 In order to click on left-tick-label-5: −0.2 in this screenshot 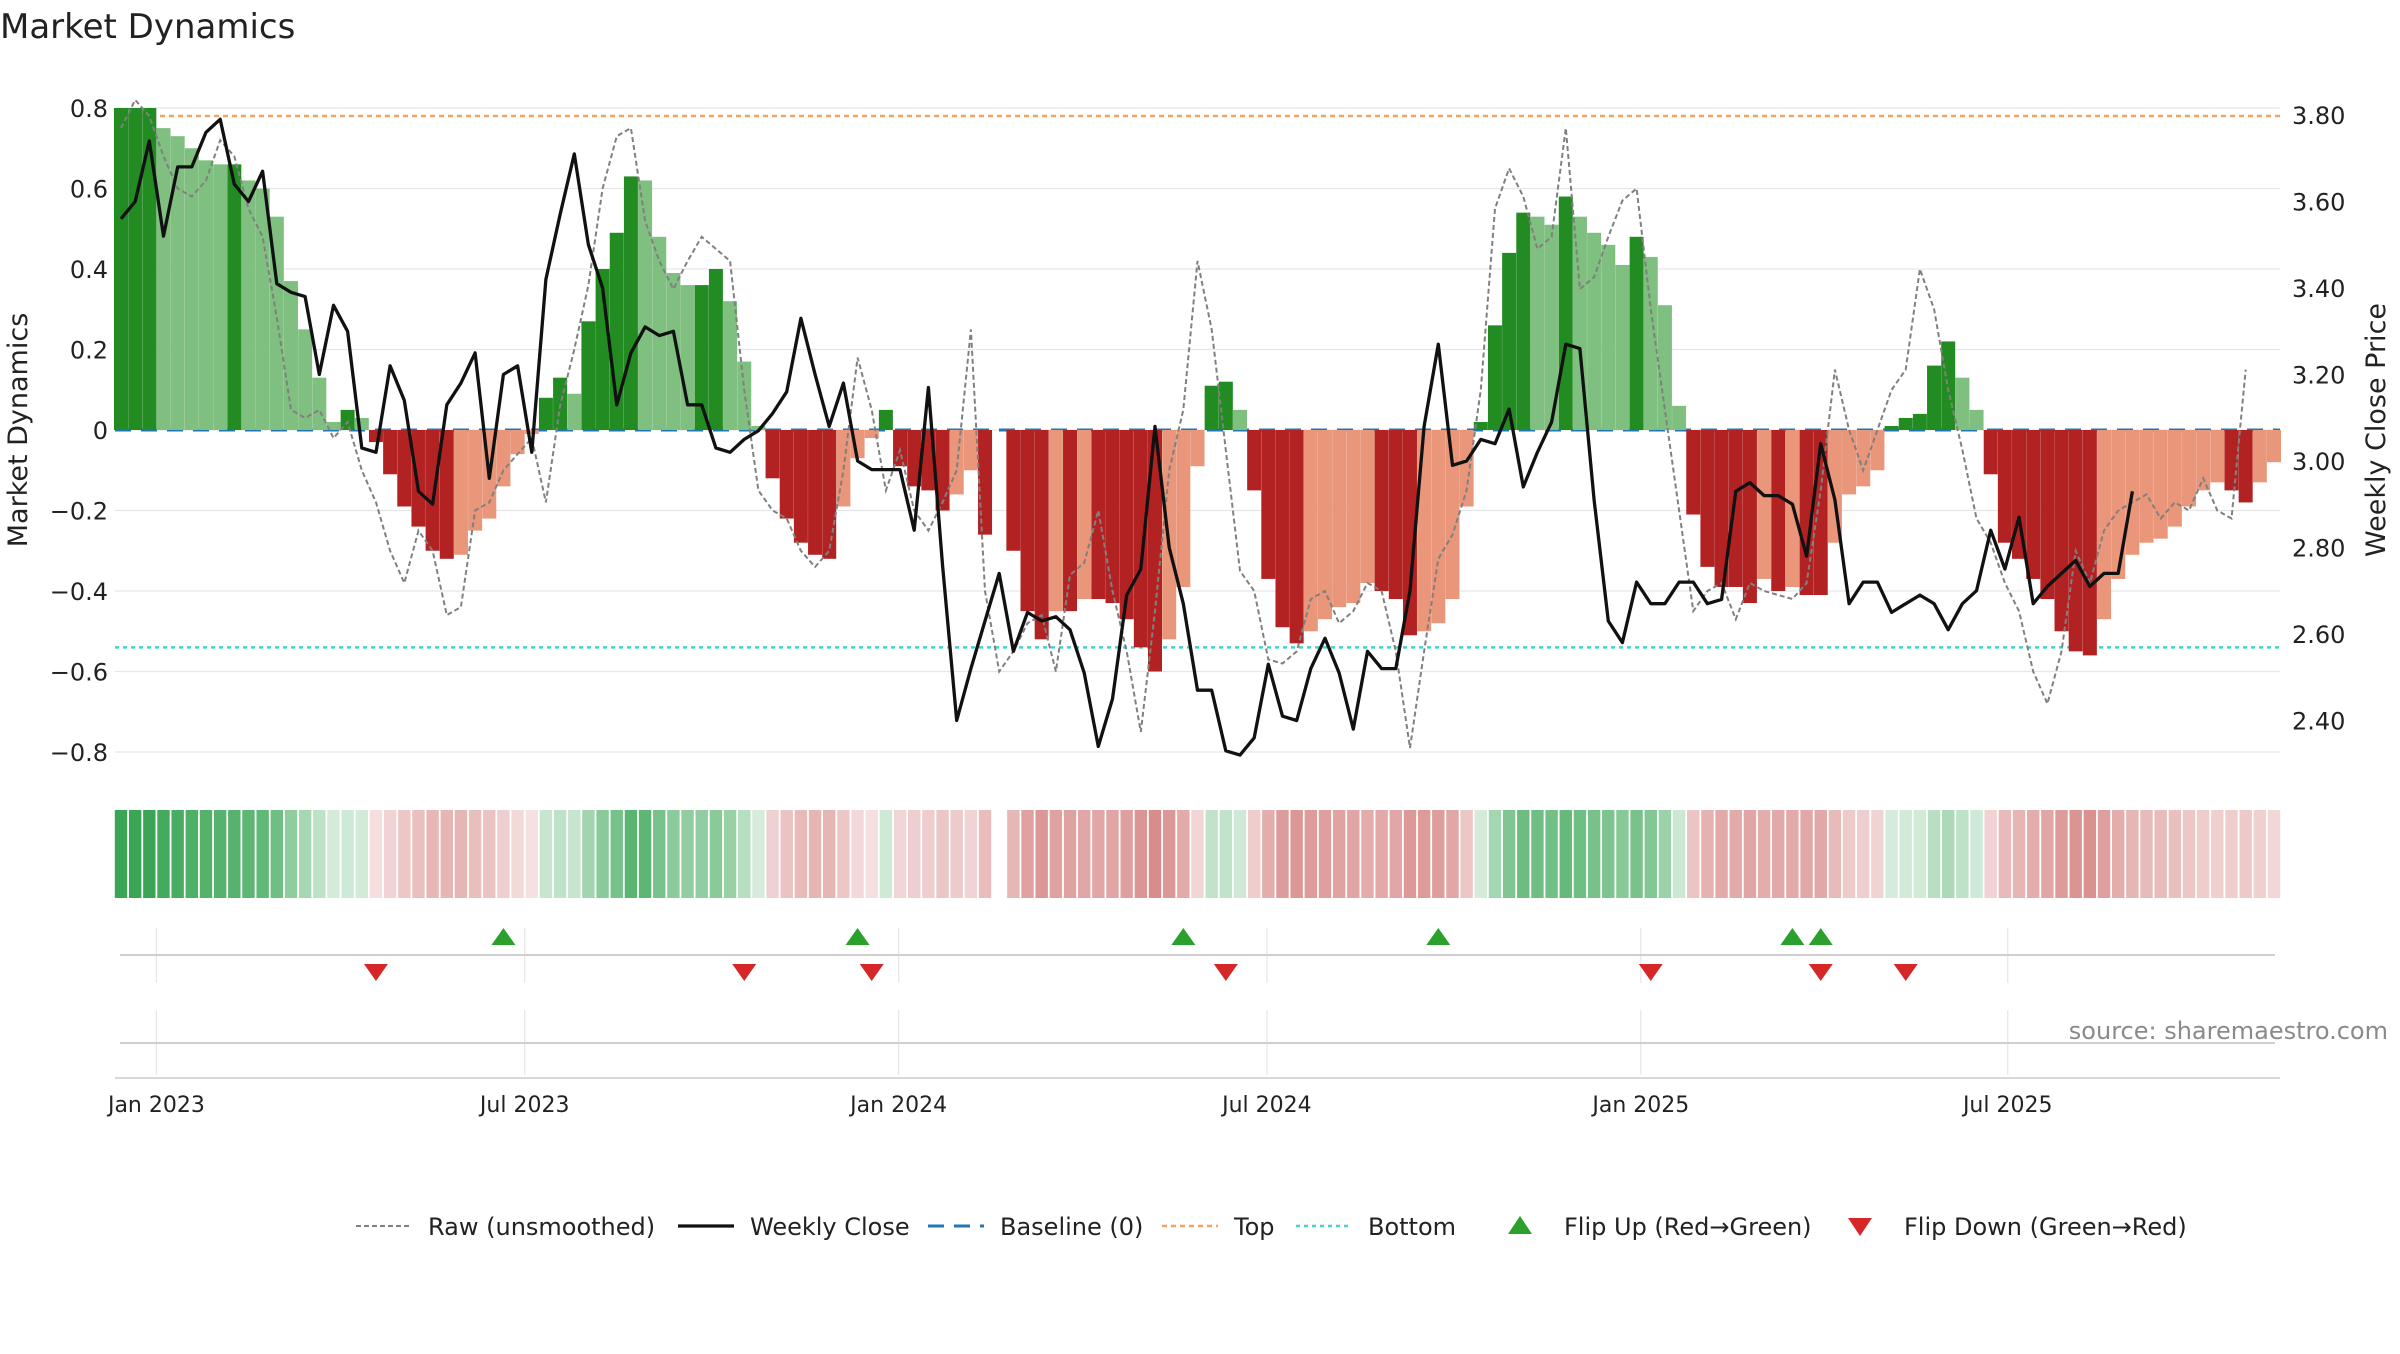, I will do `click(79, 512)`.